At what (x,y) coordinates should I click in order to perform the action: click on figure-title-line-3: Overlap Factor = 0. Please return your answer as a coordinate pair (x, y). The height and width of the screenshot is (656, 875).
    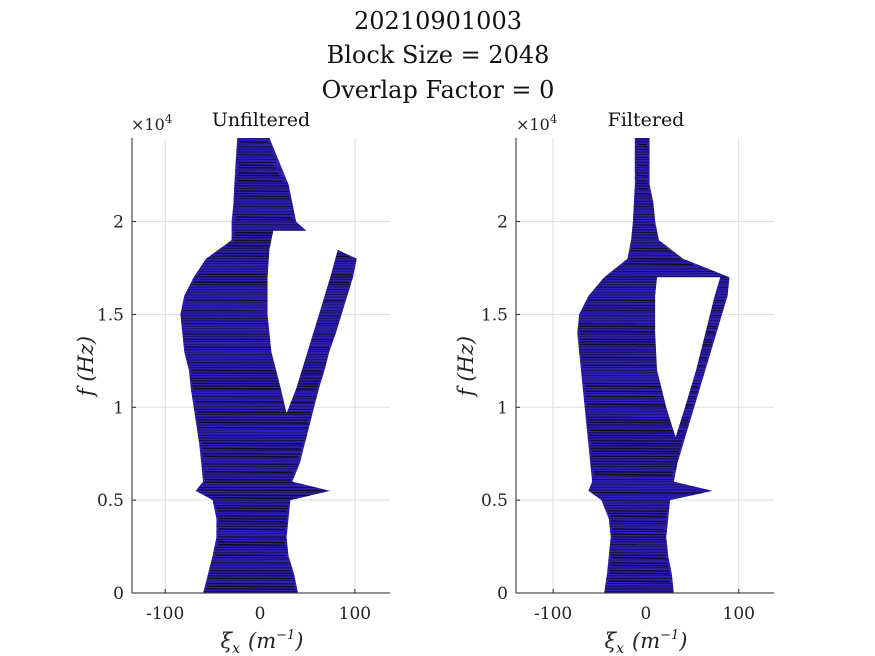
    Looking at the image, I should click on (438, 90).